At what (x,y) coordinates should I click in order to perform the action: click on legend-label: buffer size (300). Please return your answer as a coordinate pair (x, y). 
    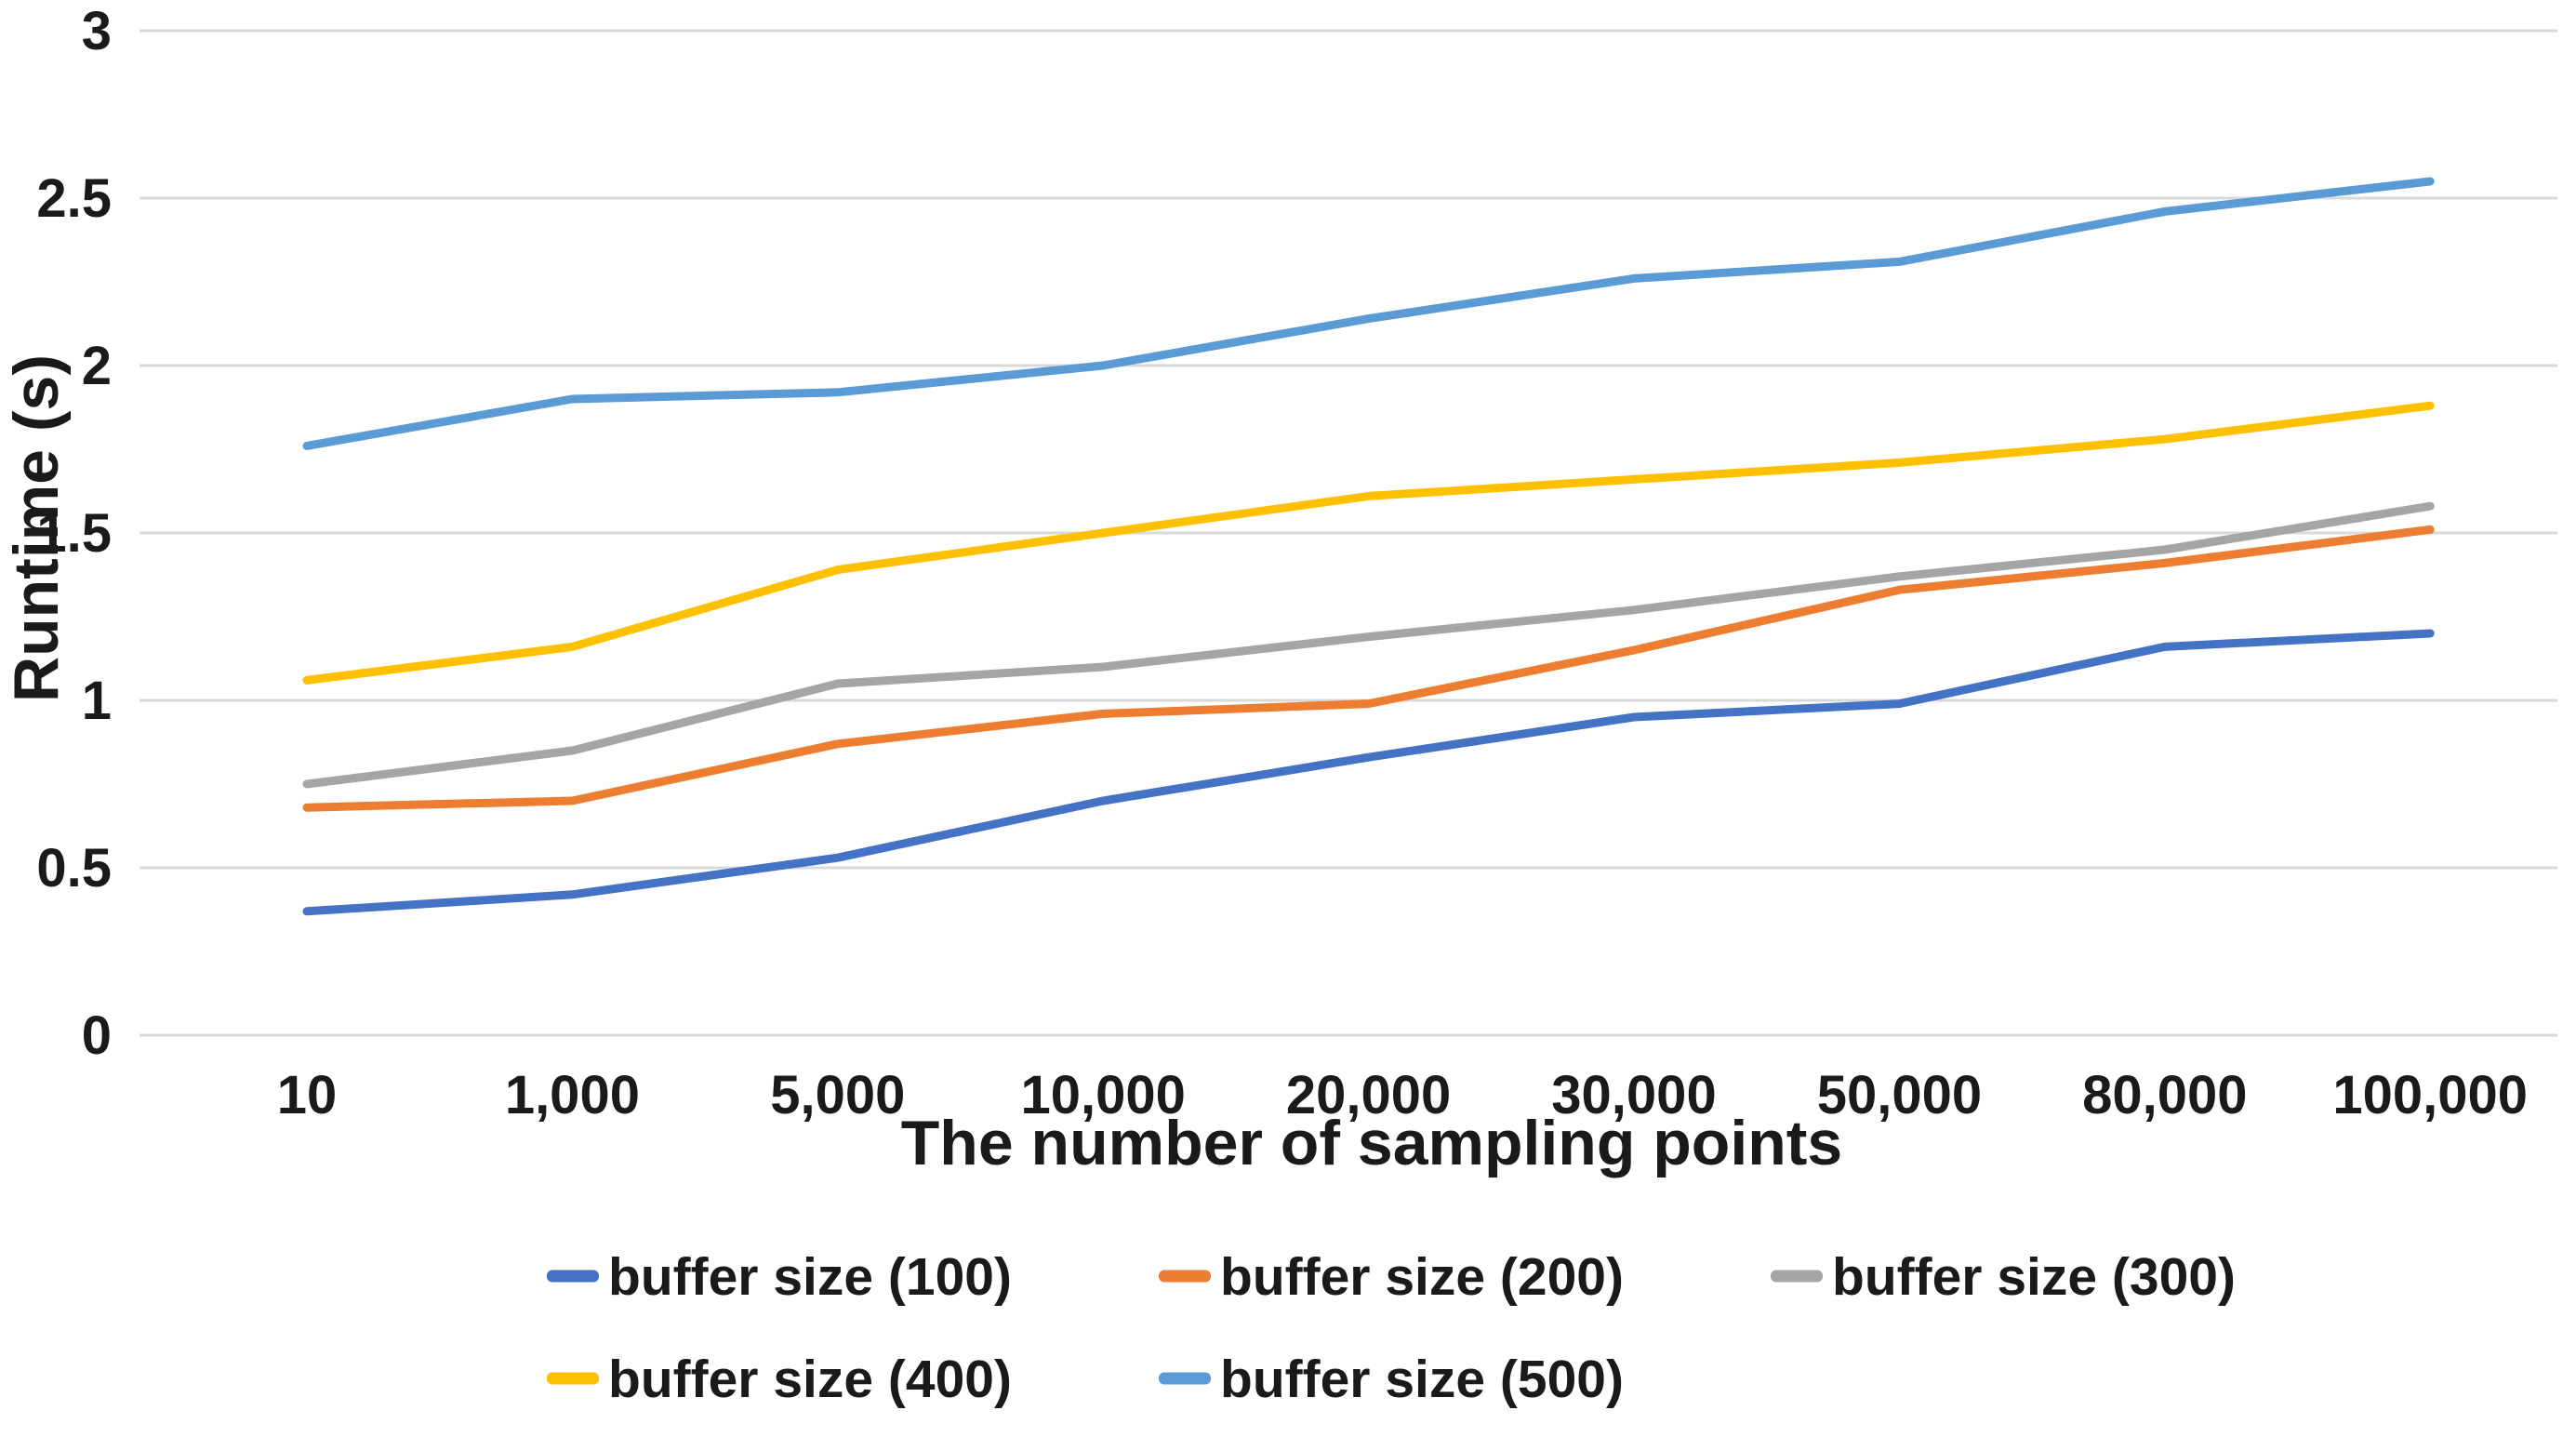
    Looking at the image, I should click on (2034, 1277).